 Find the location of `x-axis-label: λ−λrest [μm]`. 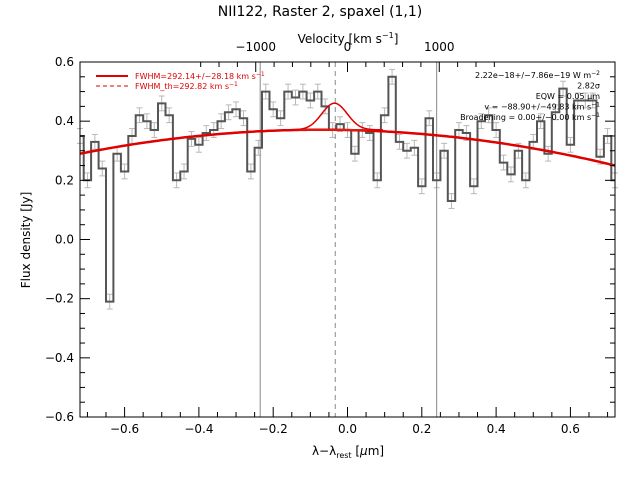

x-axis-label: λ−λrest [μm] is located at coordinates (348, 452).